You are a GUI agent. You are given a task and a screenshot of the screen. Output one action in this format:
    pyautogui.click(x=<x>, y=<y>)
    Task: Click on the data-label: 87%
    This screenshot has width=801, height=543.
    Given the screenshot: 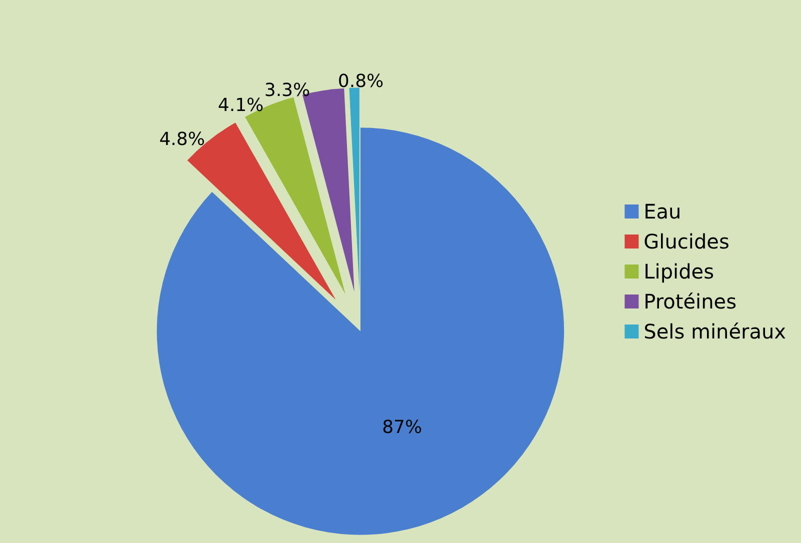 What is the action you would take?
    pyautogui.click(x=402, y=427)
    